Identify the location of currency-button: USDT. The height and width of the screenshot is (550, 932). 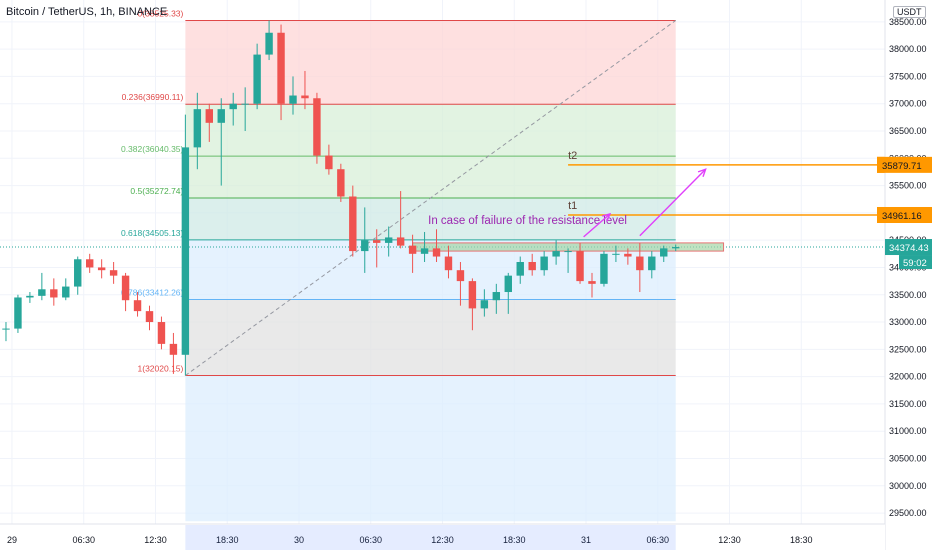
(909, 12).